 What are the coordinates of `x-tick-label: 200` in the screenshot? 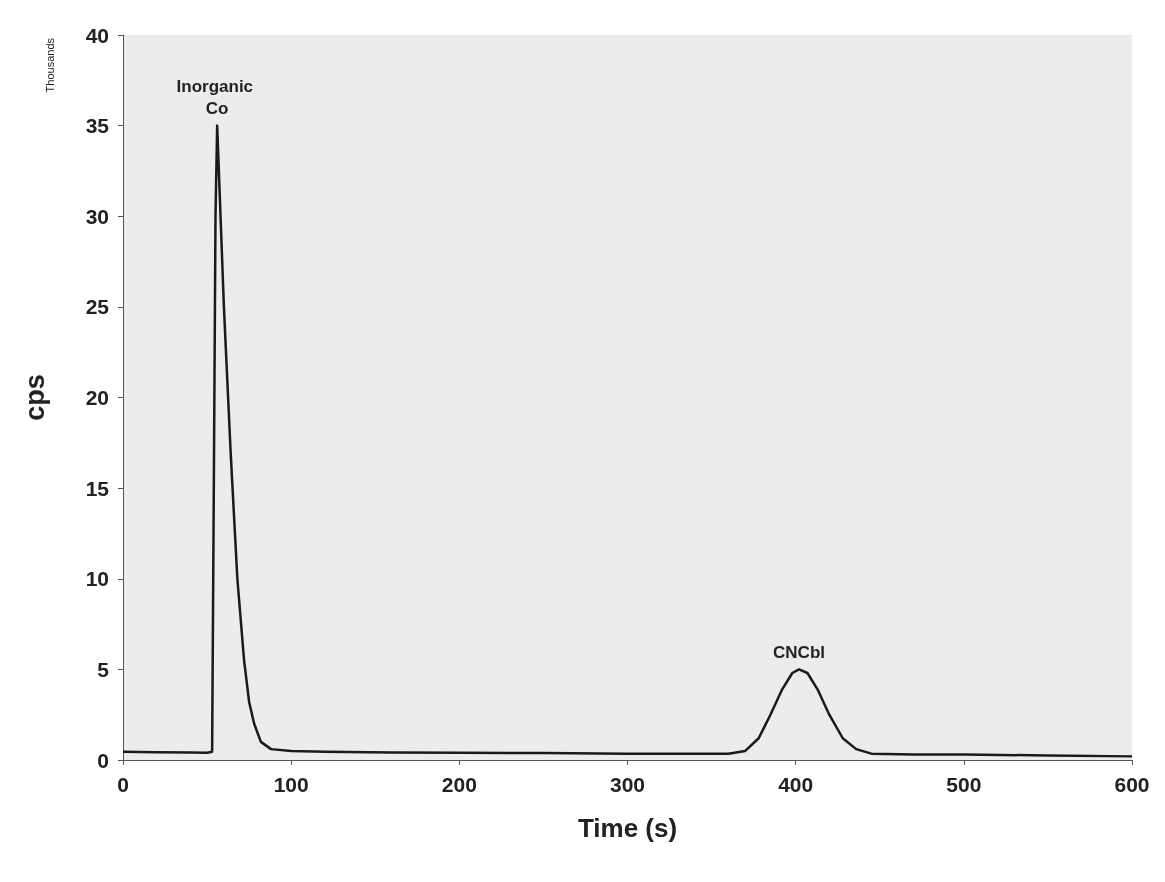 It's located at (459, 784).